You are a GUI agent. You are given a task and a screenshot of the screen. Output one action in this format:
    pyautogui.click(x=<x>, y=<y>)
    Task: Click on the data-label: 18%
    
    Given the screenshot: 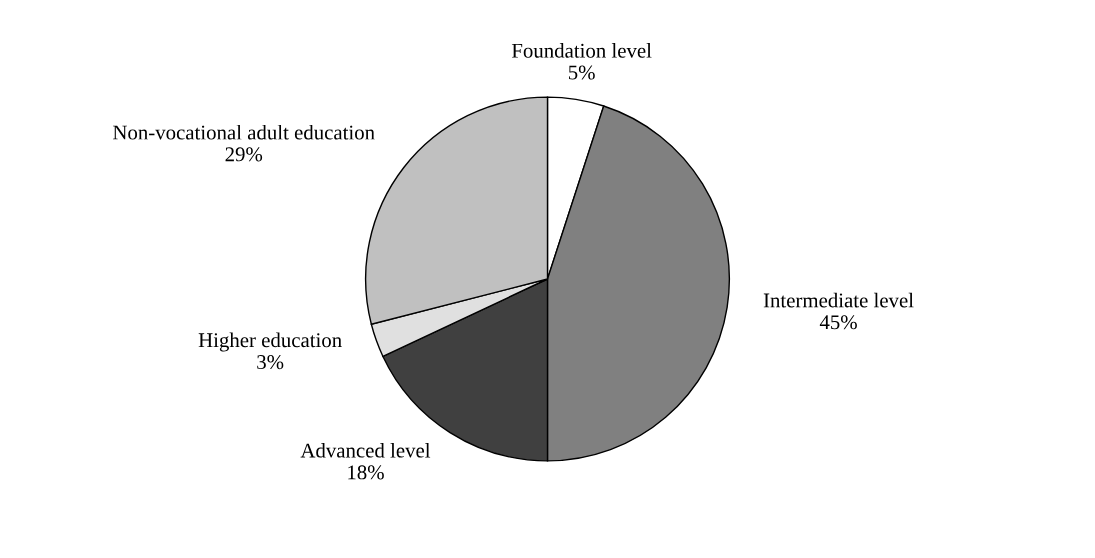 What is the action you would take?
    pyautogui.click(x=366, y=472)
    